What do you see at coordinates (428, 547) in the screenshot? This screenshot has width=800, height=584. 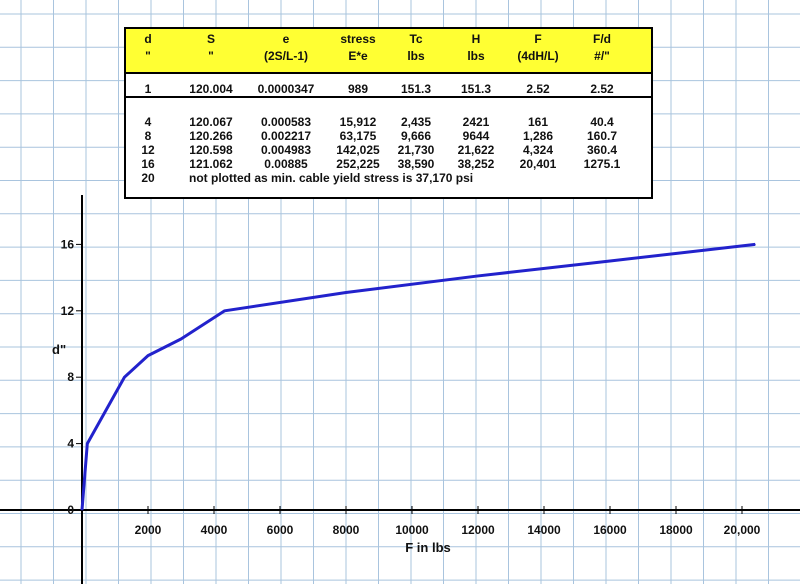 I see `x-axis-label: F in lbs` at bounding box center [428, 547].